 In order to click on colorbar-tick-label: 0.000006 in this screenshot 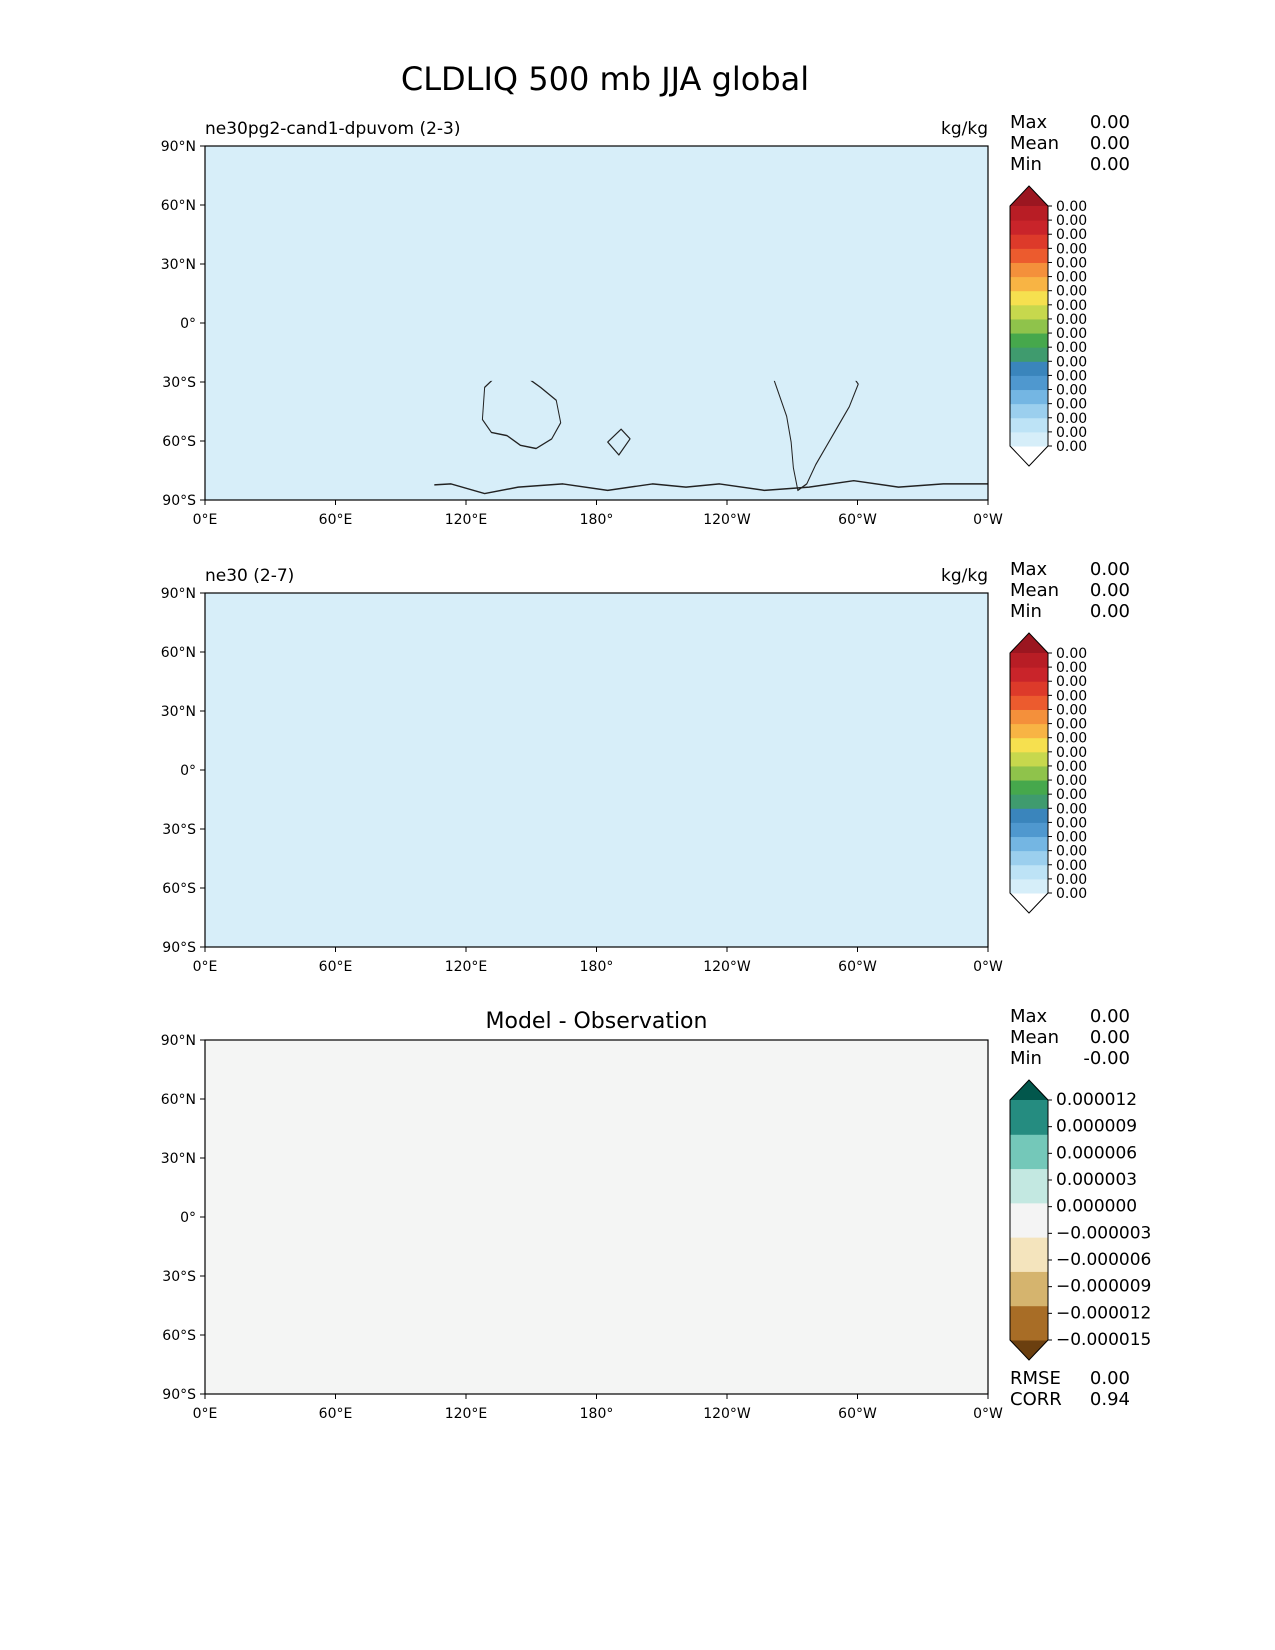, I will do `click(1096, 1153)`.